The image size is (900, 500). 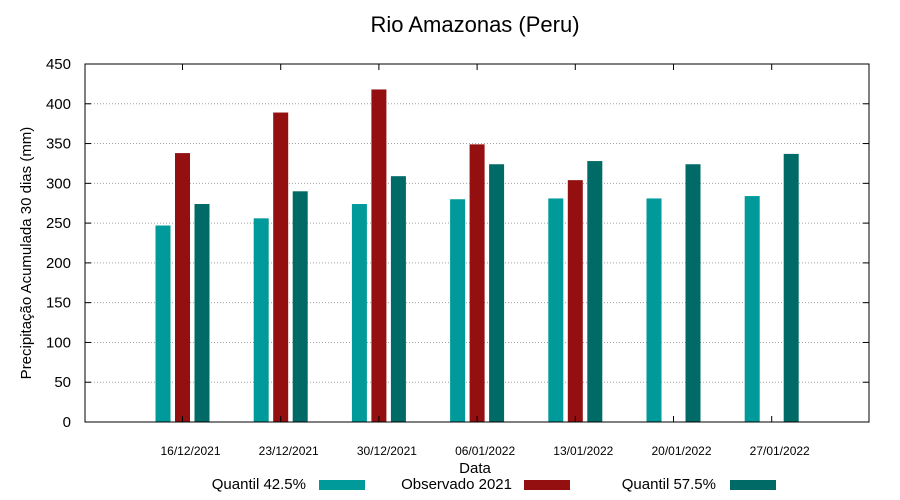 I want to click on y-tick-label: 50, so click(x=62, y=382).